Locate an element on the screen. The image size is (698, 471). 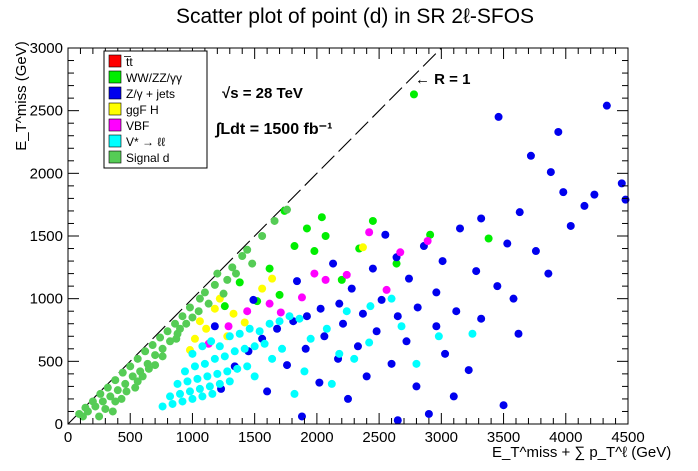
x-tick-label: 4500 is located at coordinates (627, 437).